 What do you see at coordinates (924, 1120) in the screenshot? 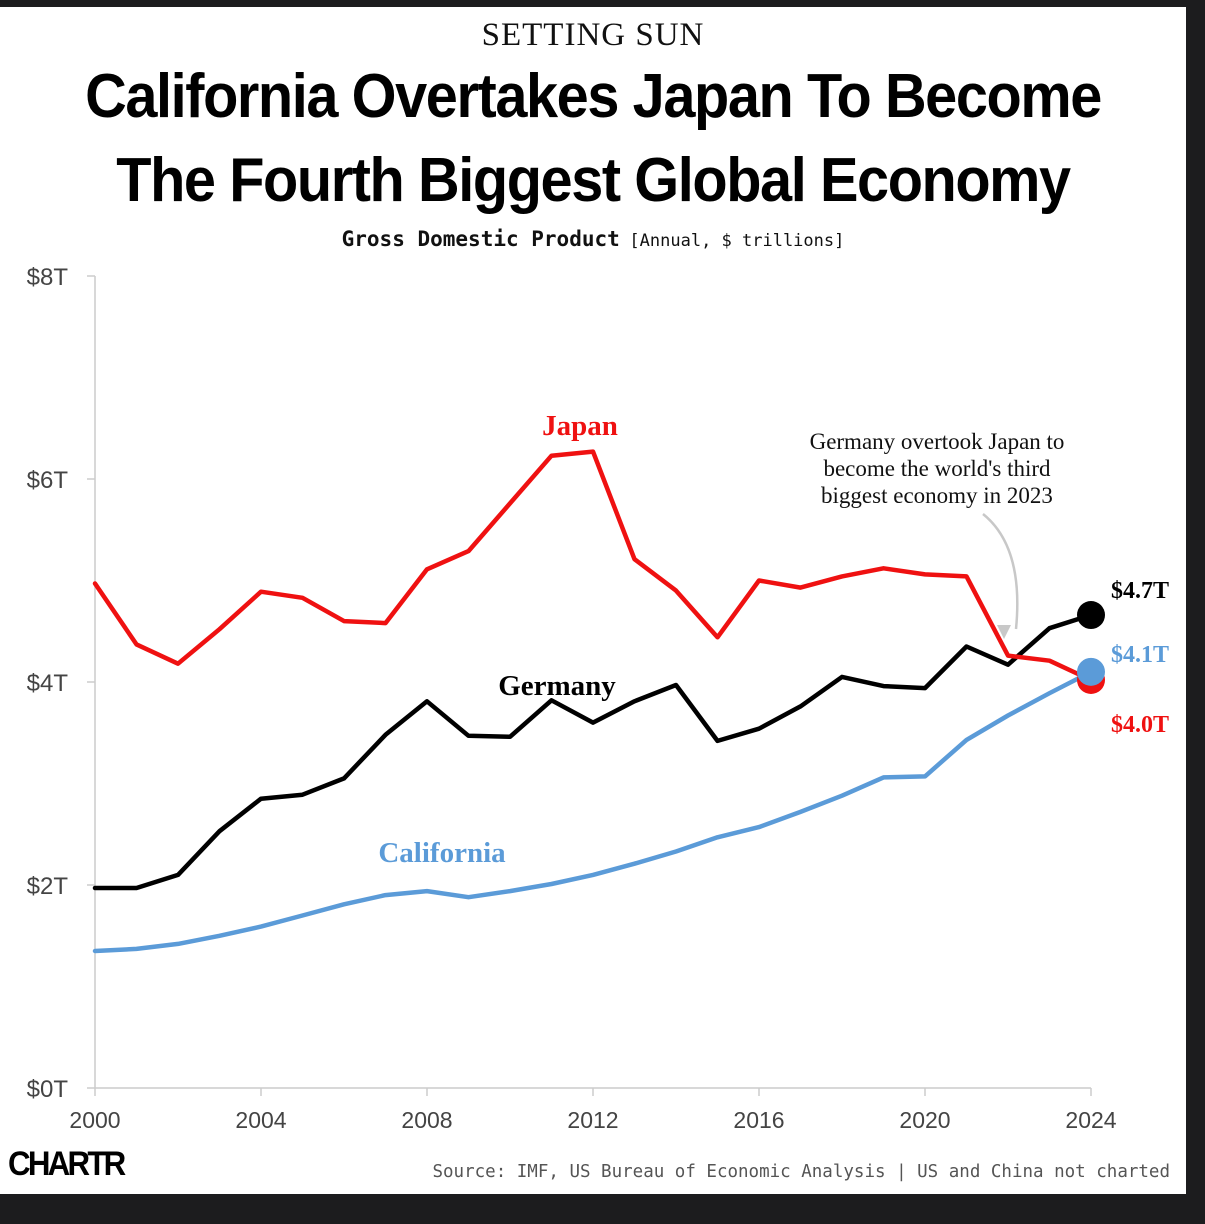
I see `x-tick-label: 2020` at bounding box center [924, 1120].